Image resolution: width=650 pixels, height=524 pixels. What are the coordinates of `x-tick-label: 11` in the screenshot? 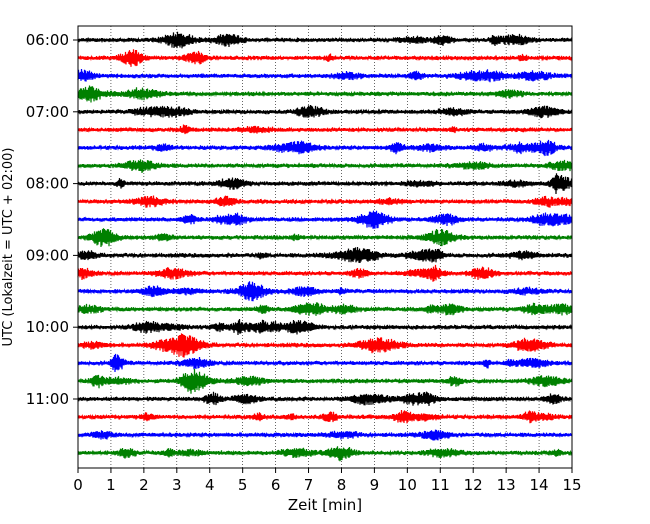 It's located at (440, 485).